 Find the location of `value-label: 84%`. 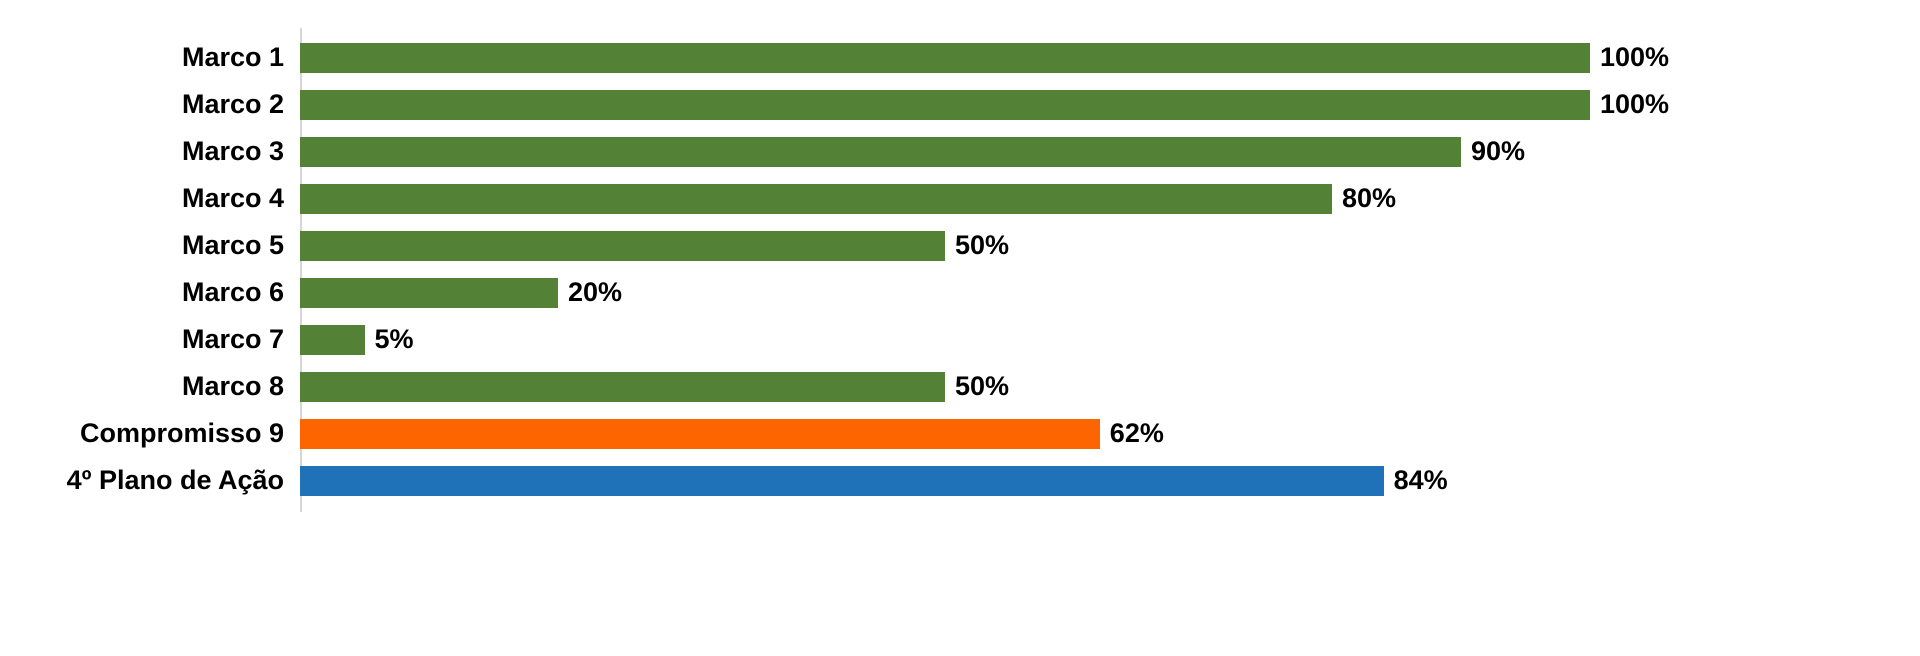

value-label: 84% is located at coordinates (1420, 480).